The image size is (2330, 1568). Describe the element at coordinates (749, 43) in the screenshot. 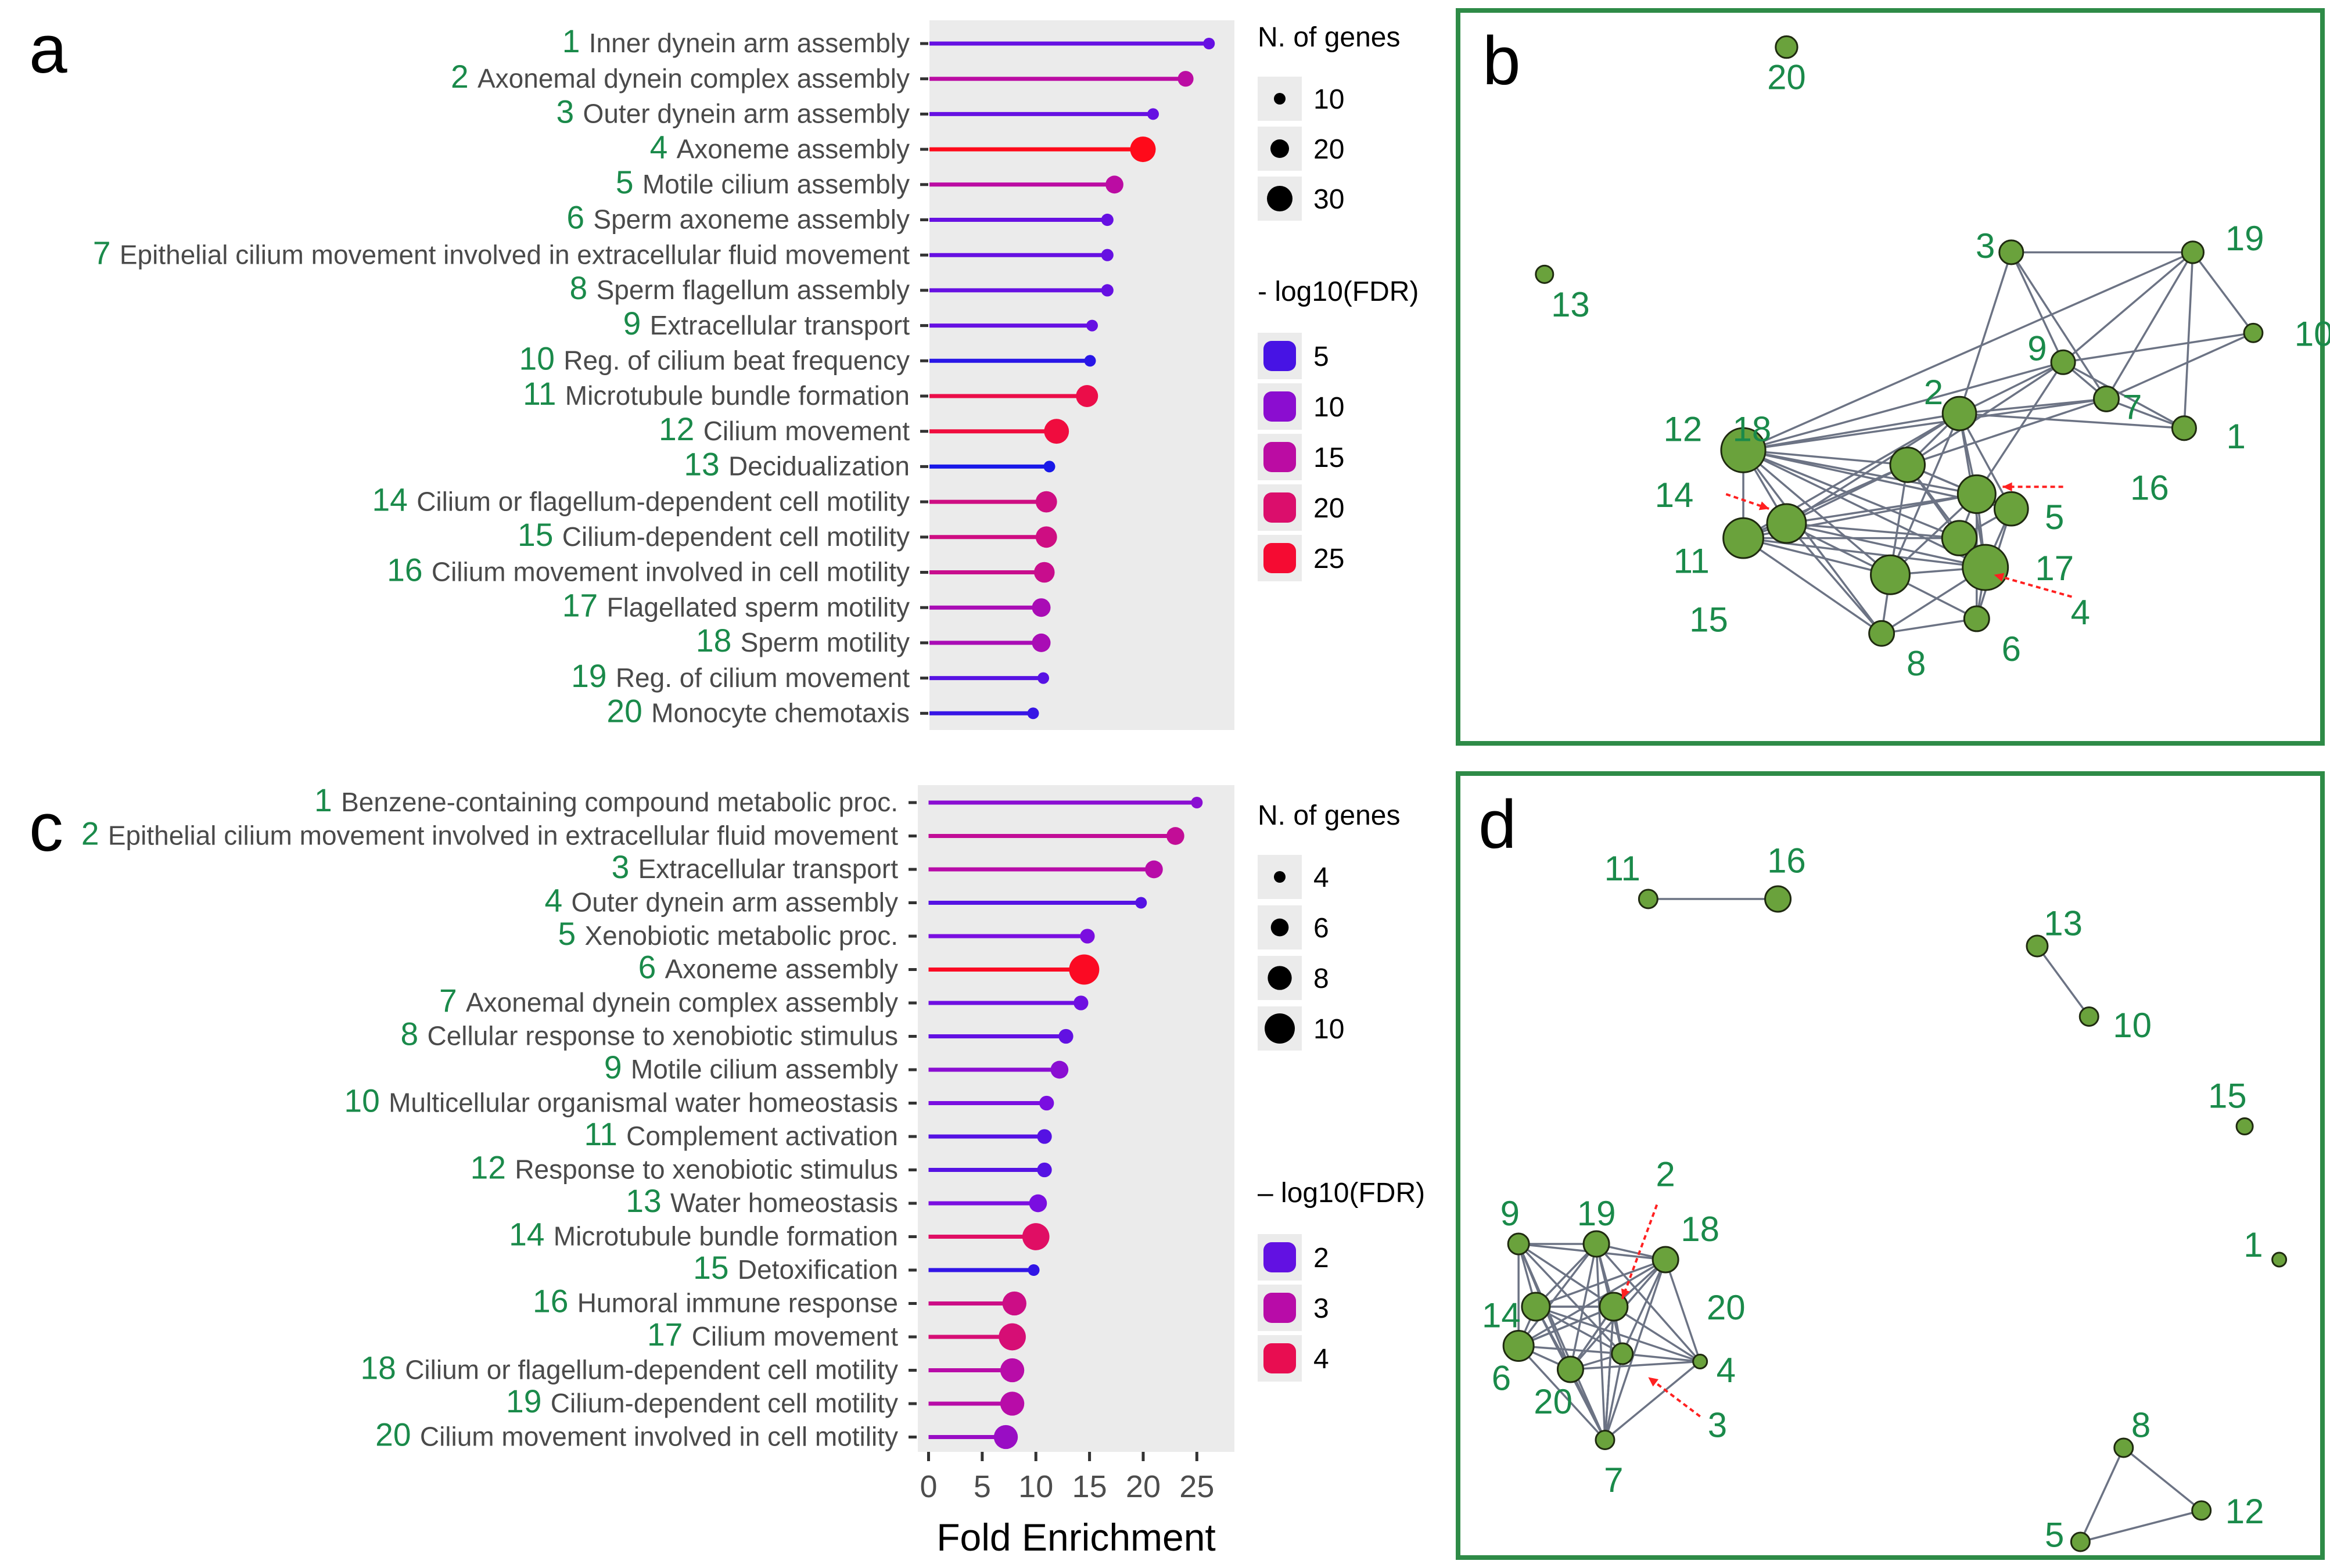

I see `term-text: Inner dynein arm assembly` at that location.